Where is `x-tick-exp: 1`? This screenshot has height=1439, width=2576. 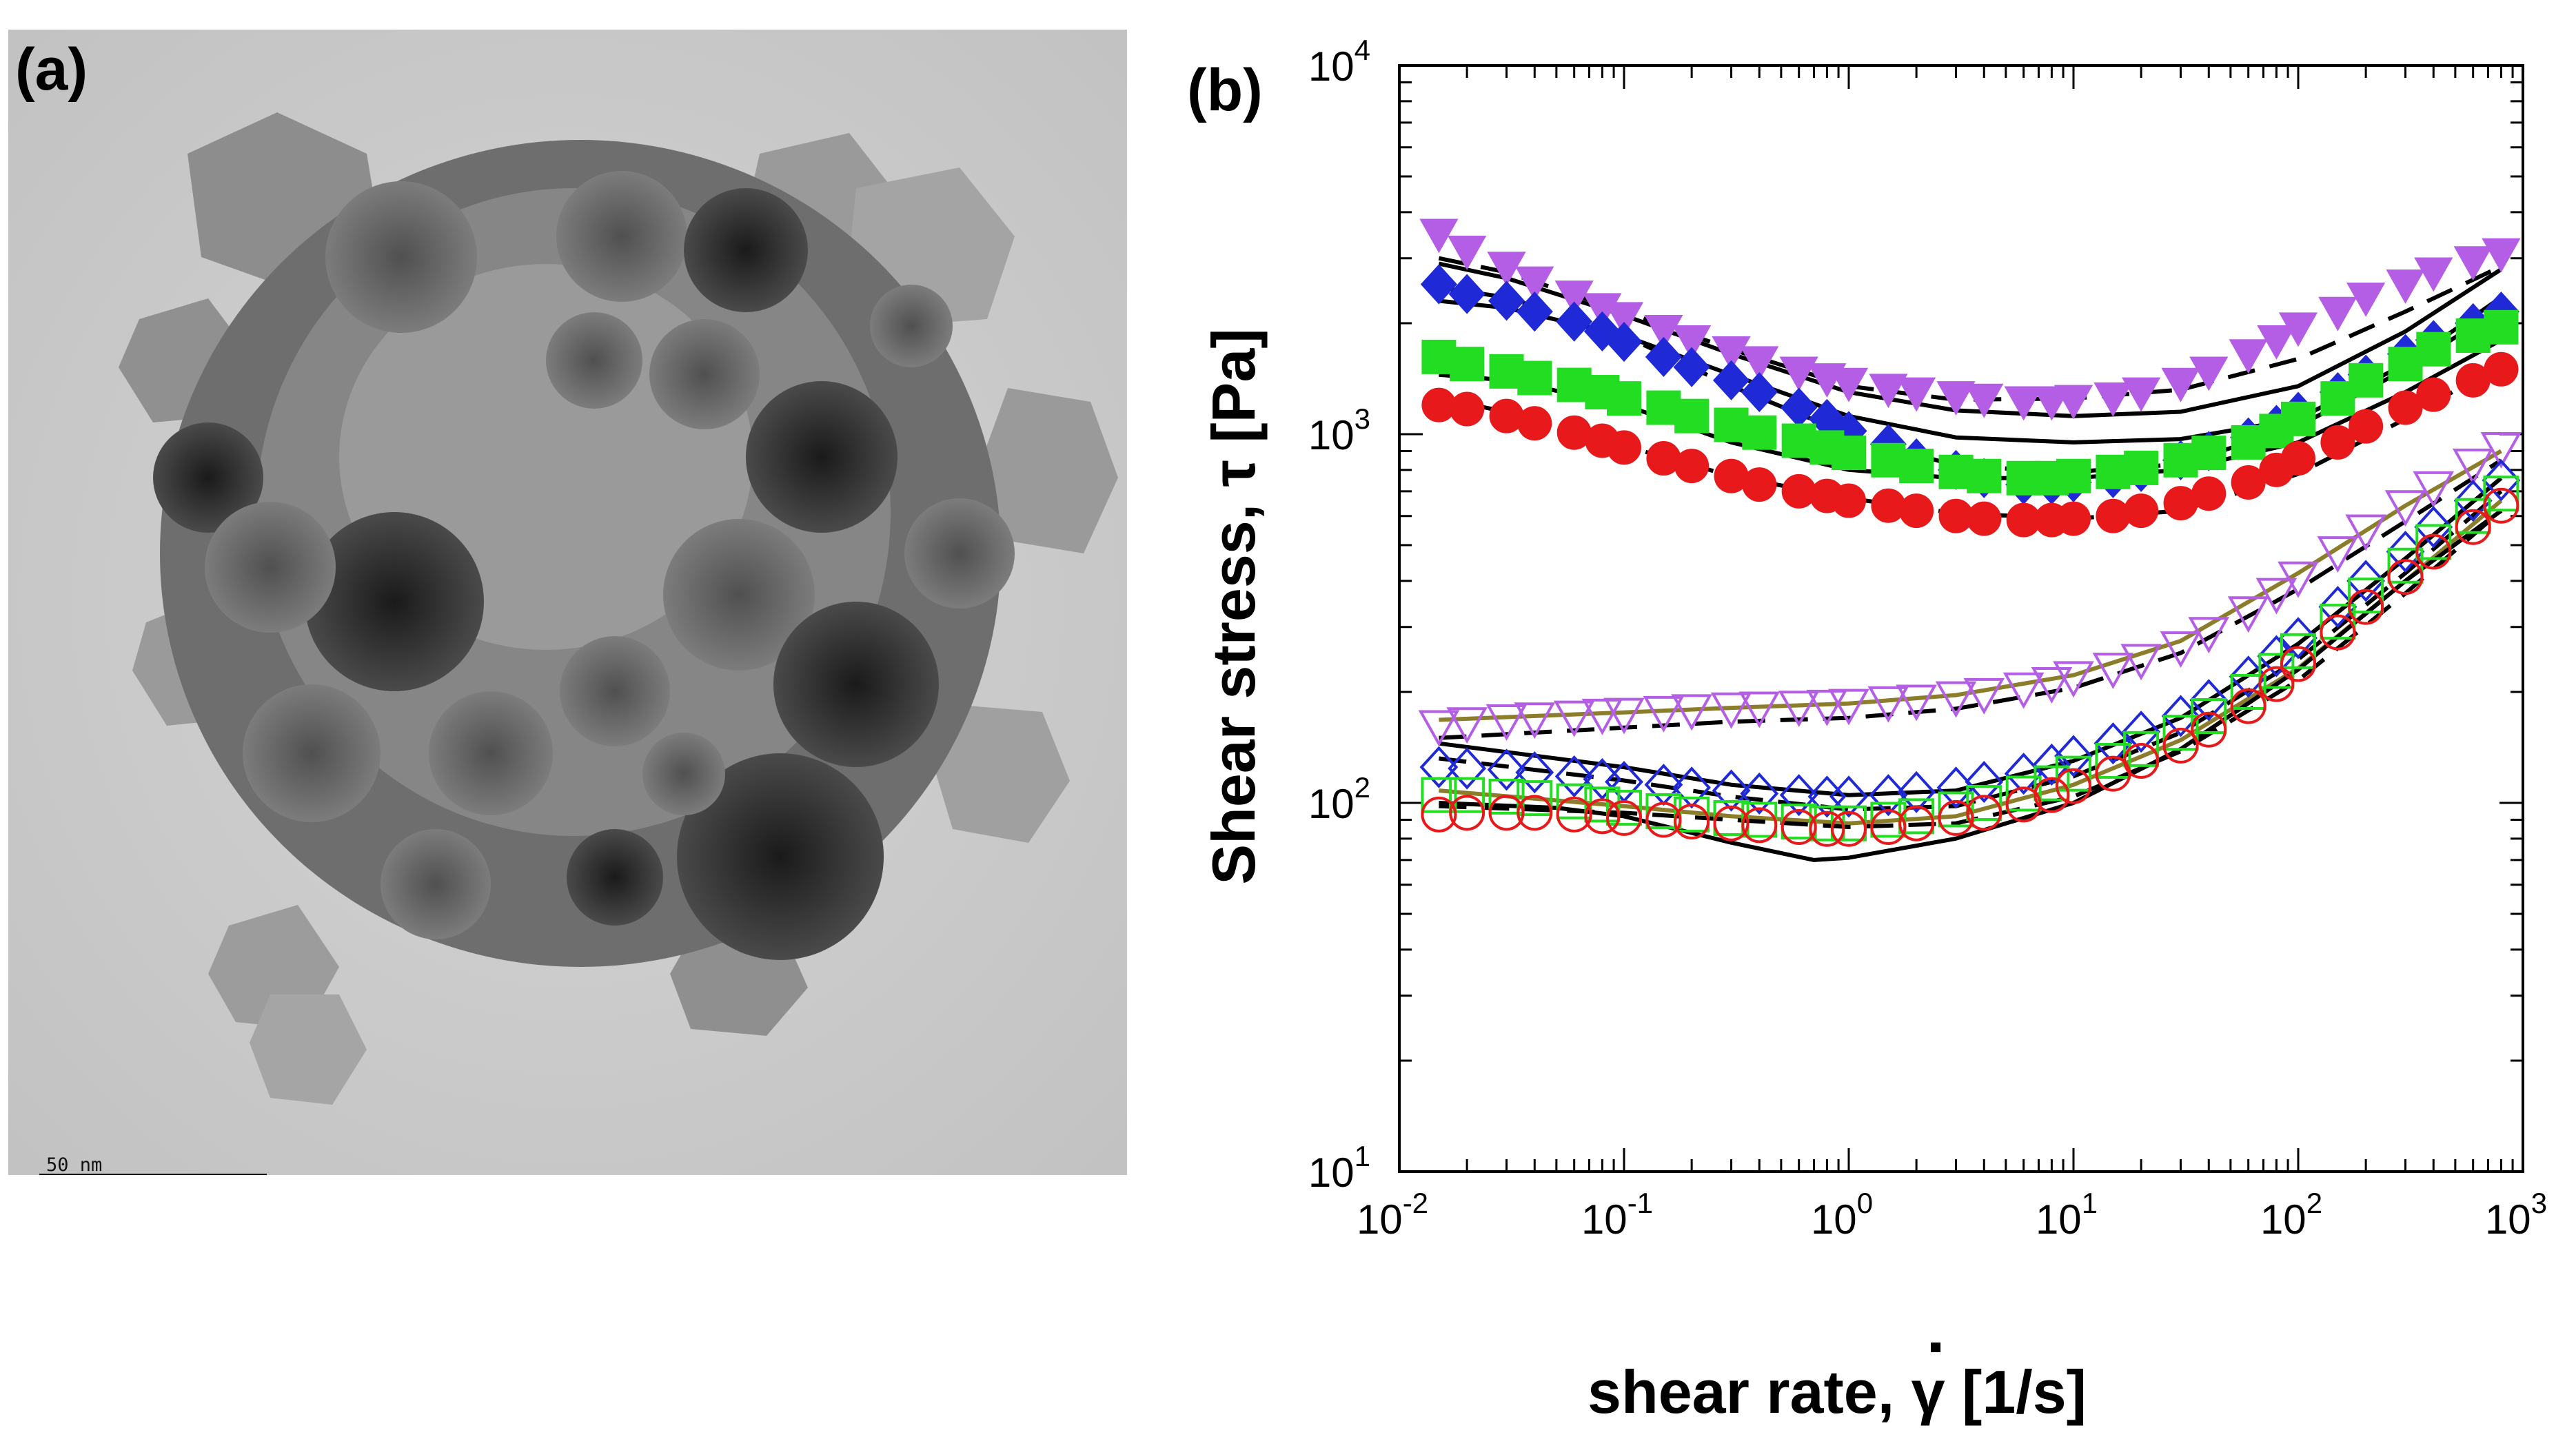
x-tick-exp: 1 is located at coordinates (2090, 1203).